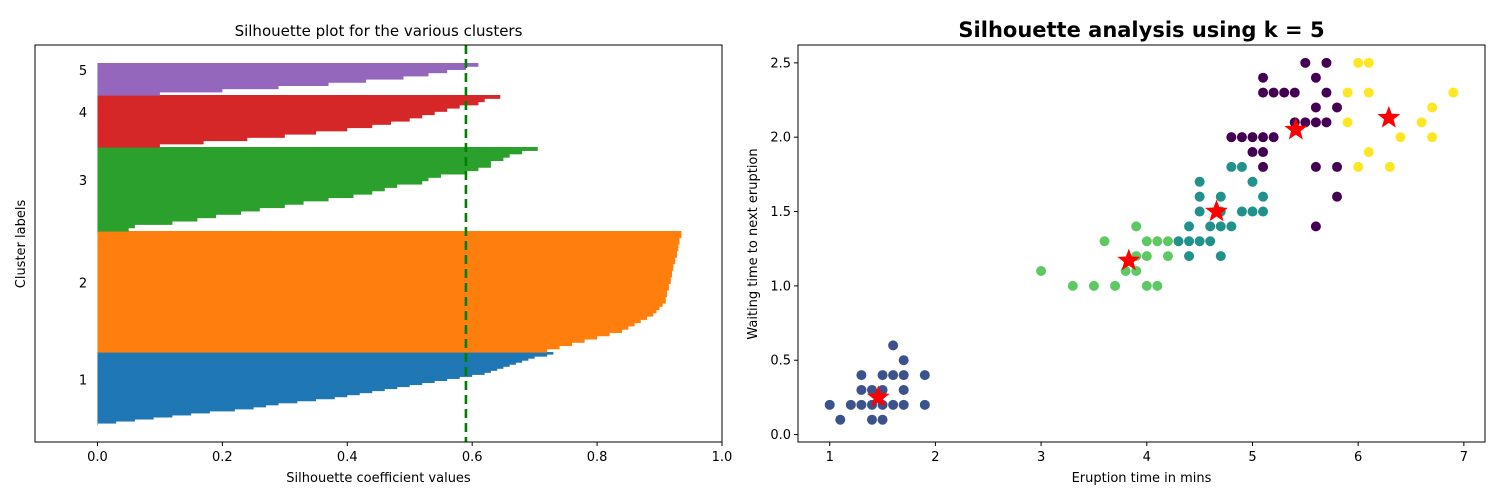 The width and height of the screenshot is (1500, 500). I want to click on scatter-y-axis-ticks: 0.0 0.5 1.0 1.5 2.0 2.5, so click(784, 249).